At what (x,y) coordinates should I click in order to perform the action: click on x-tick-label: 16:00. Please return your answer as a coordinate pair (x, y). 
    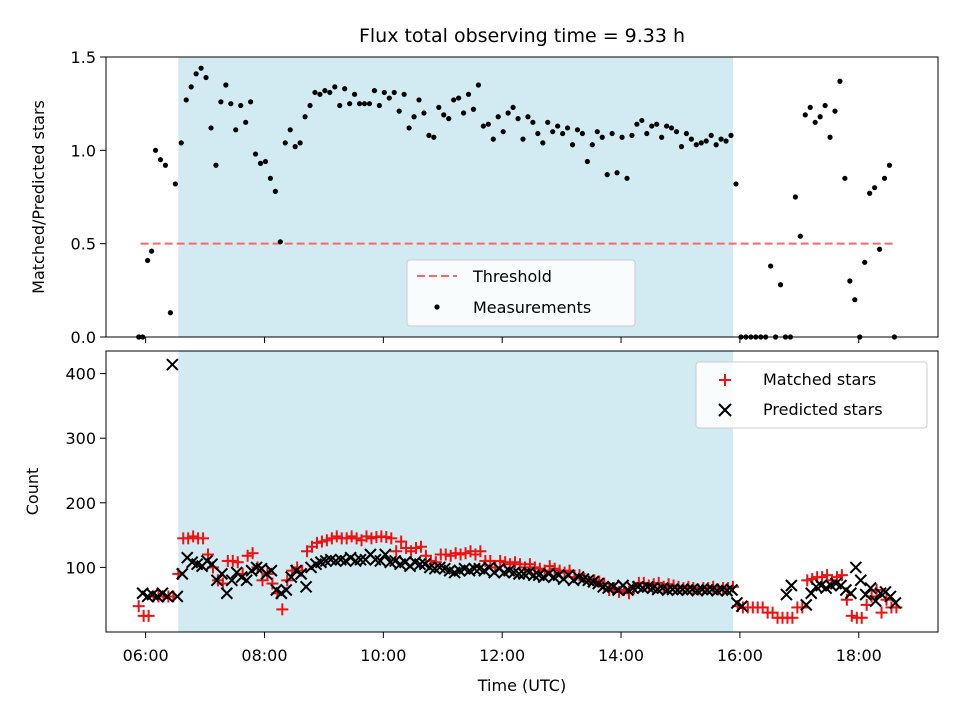
    Looking at the image, I should click on (740, 655).